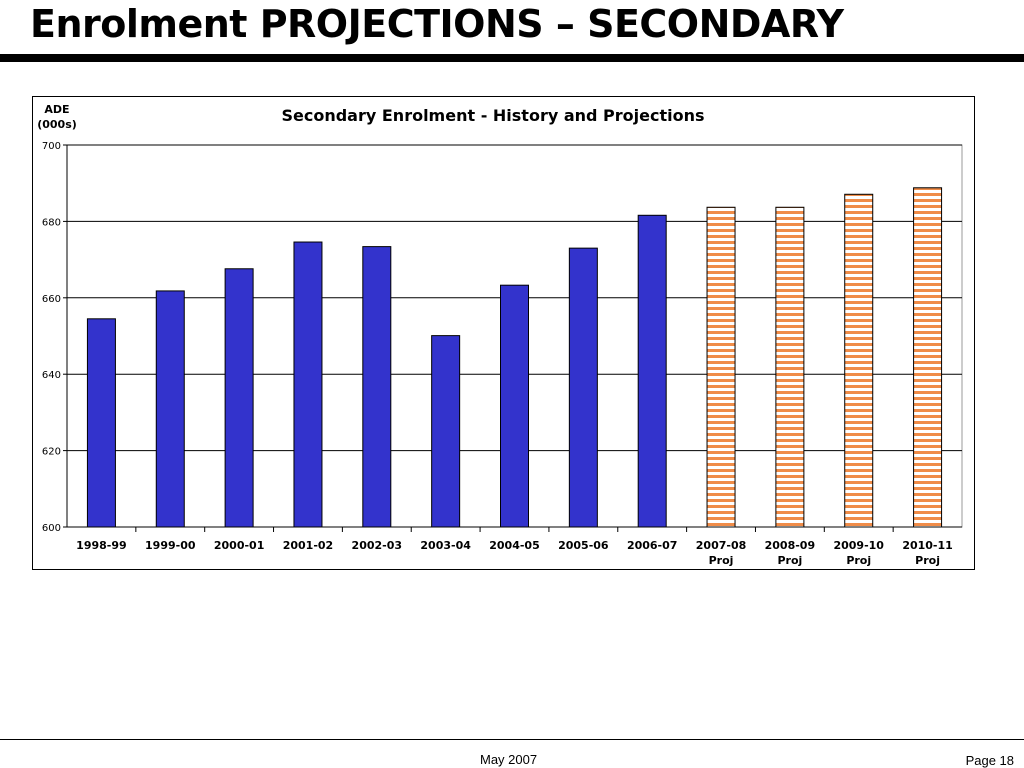 This screenshot has width=1024, height=768. Describe the element at coordinates (51, 375) in the screenshot. I see `y-tick-label: 640` at that location.